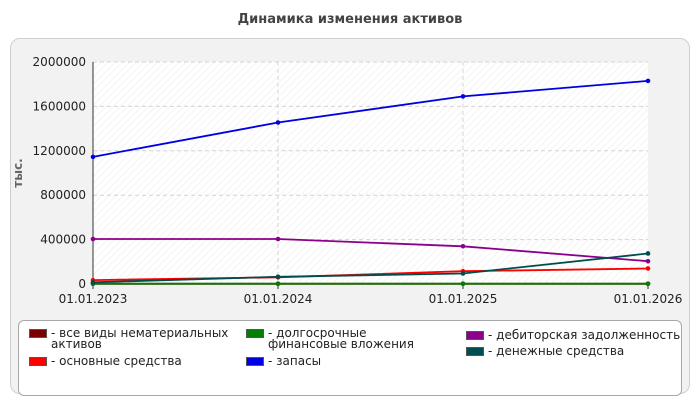  Describe the element at coordinates (18, 172) in the screenshot. I see `y-axis-title: тыс.` at that location.